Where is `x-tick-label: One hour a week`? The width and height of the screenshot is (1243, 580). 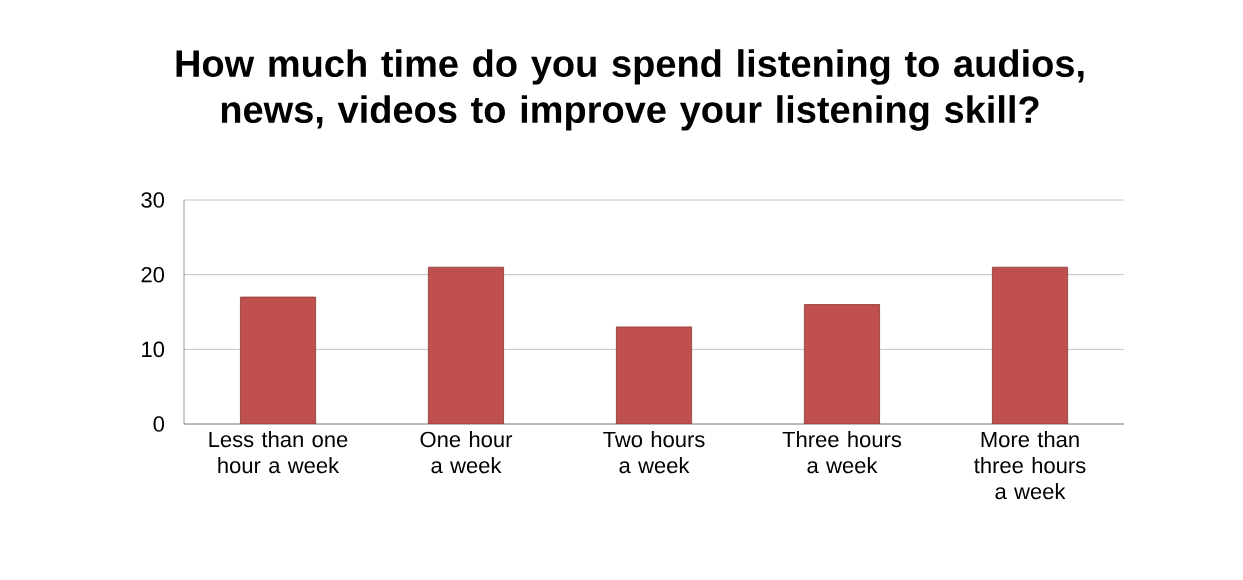 x-tick-label: One hour a week is located at coordinates (466, 452).